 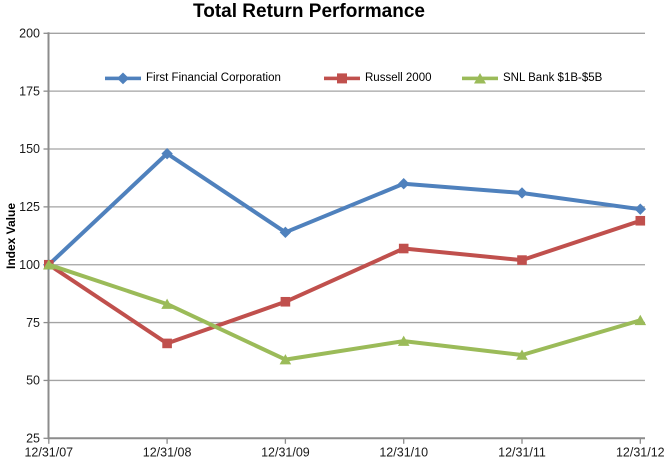 I want to click on x-tick-label: 12/31/12, so click(x=640, y=453).